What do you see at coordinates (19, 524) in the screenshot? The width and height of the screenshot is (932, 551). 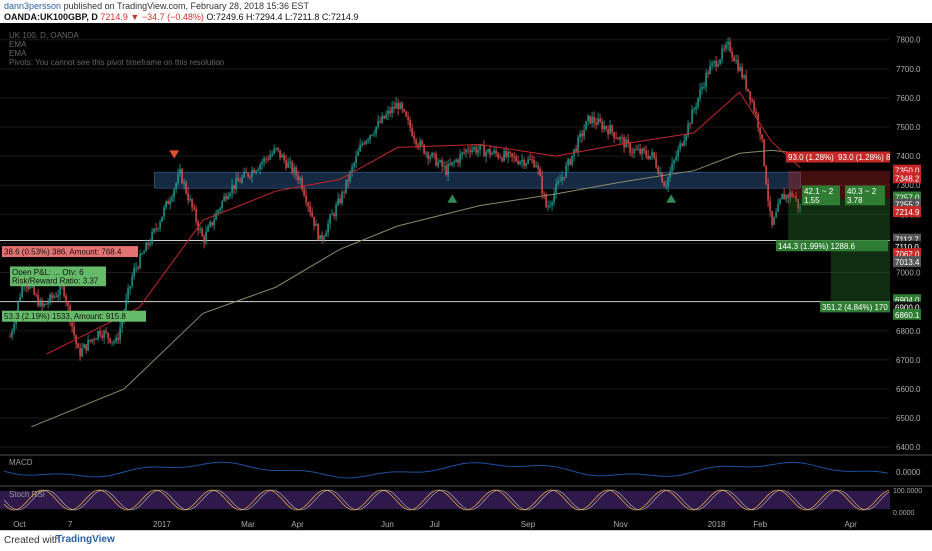 I see `x-tick-label: Oct` at bounding box center [19, 524].